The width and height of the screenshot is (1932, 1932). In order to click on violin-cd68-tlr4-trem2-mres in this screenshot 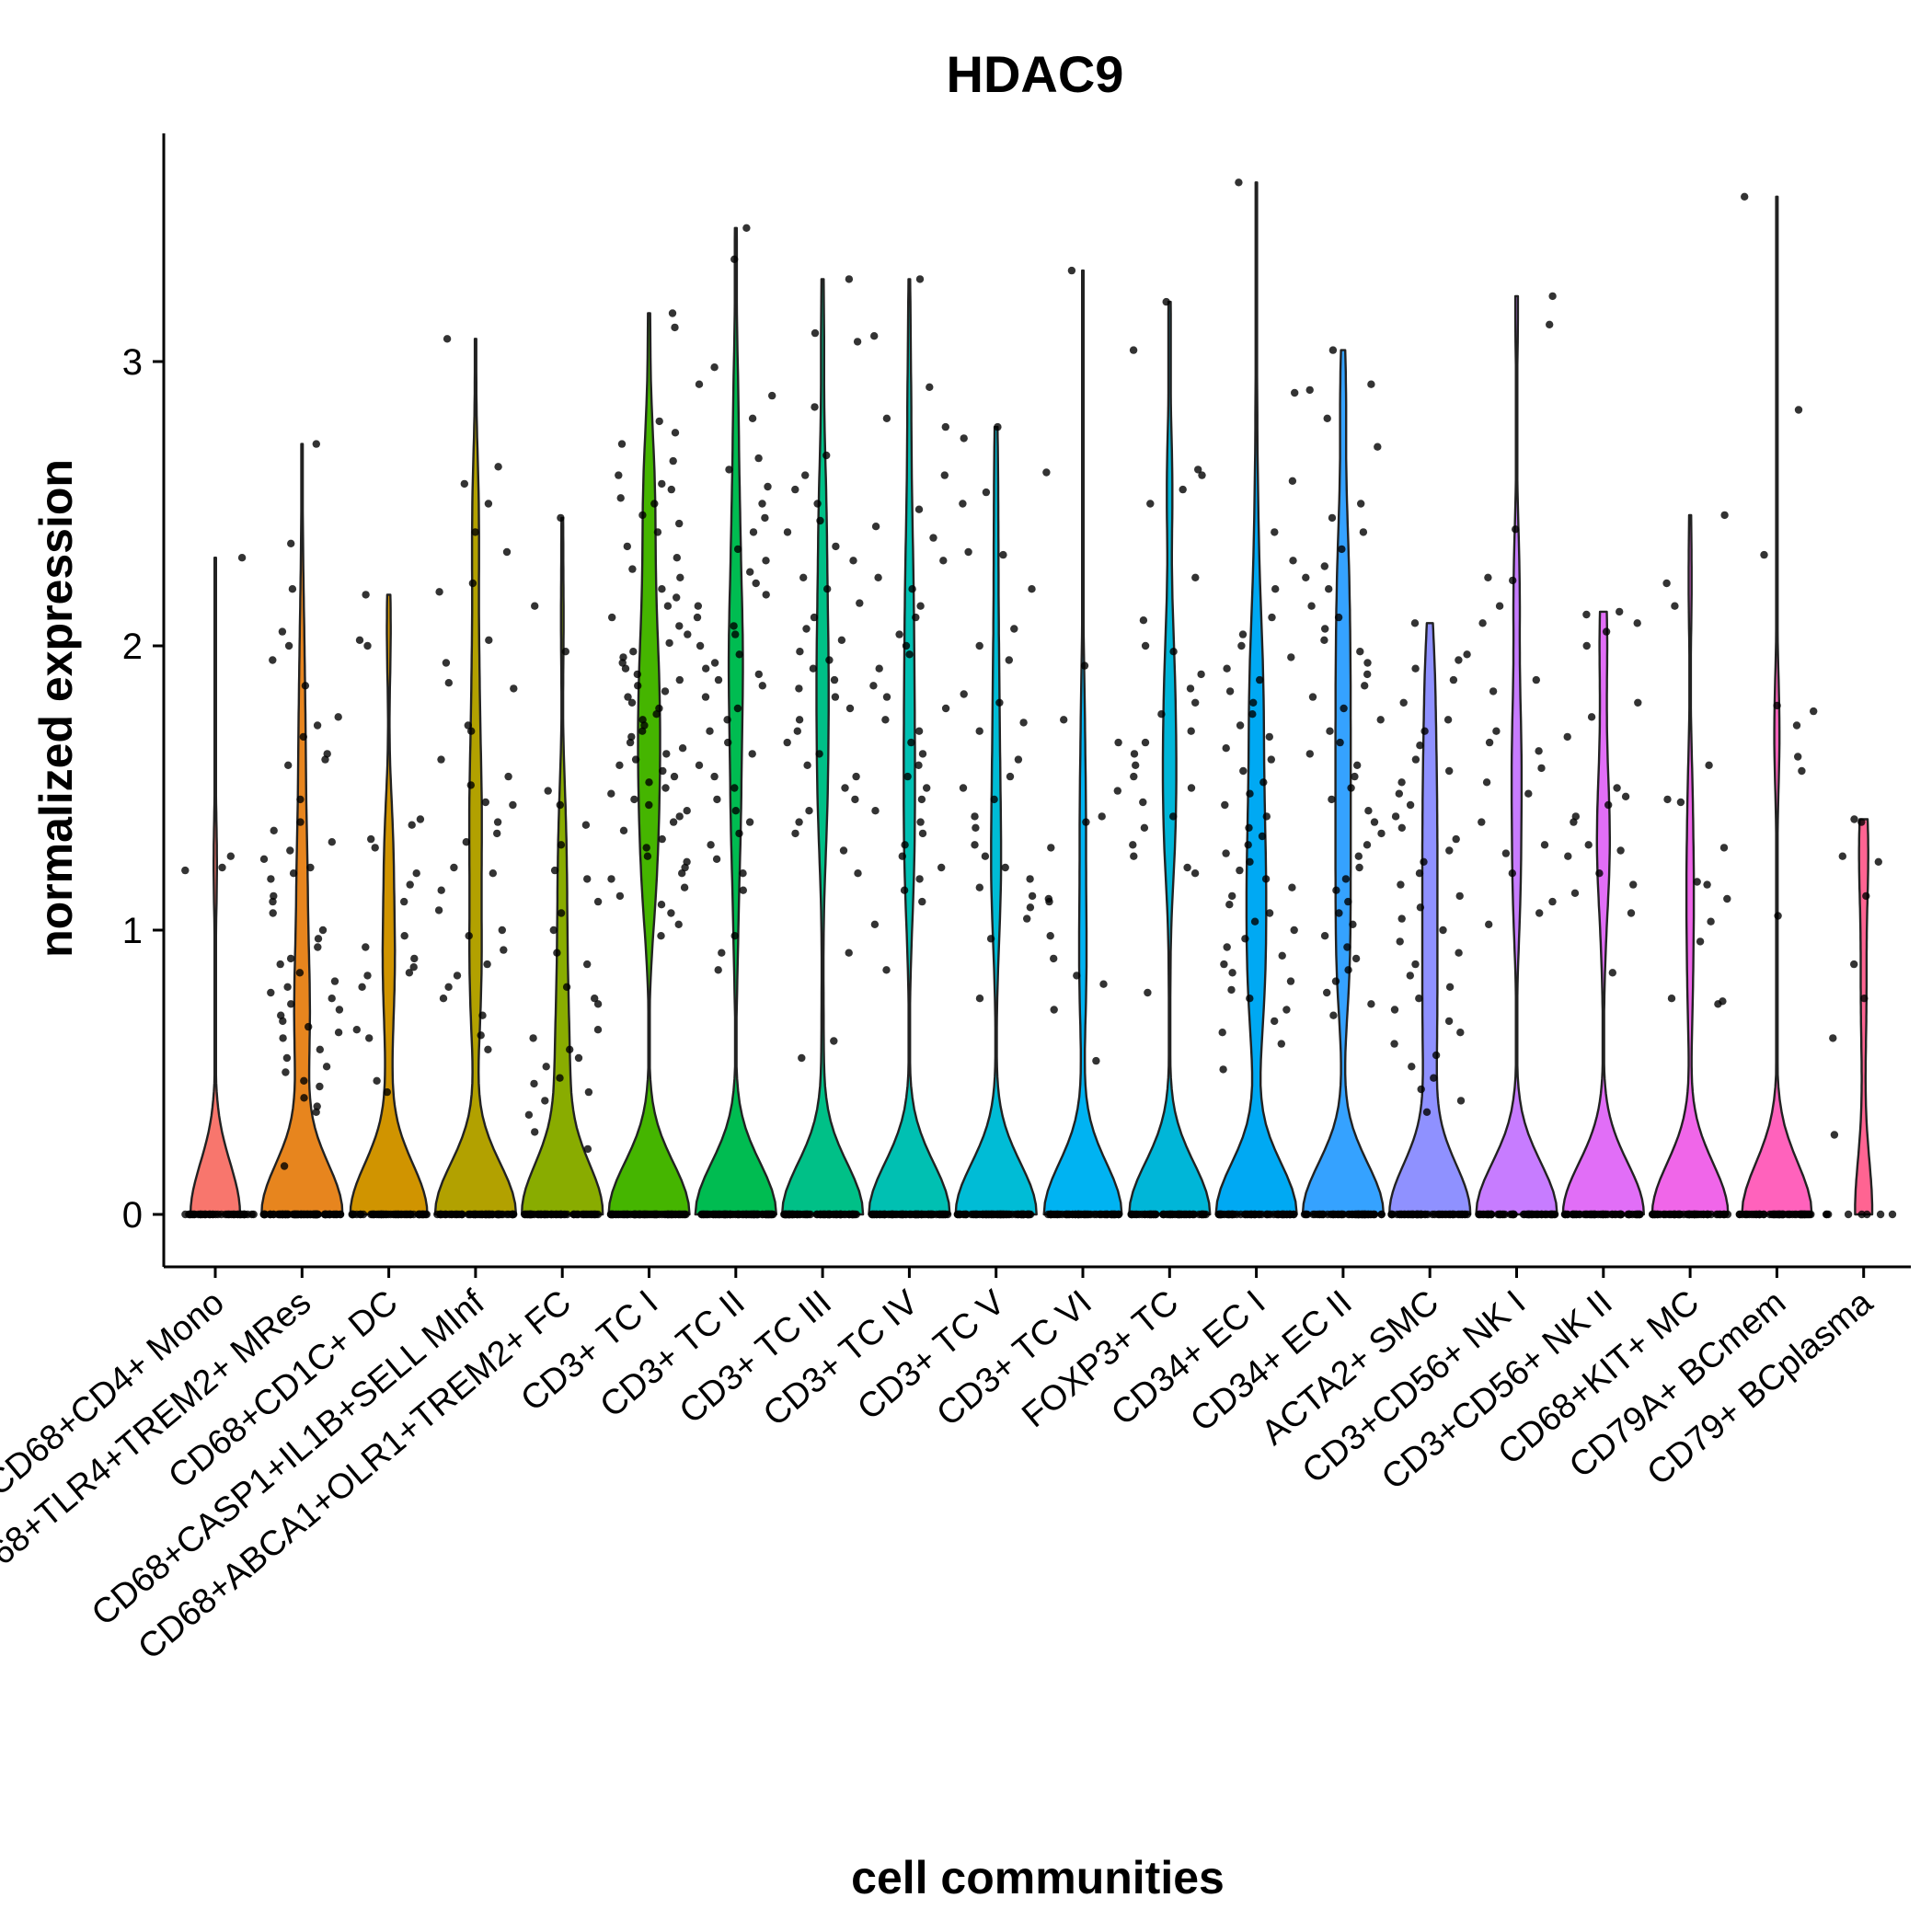, I will do `click(302, 829)`.